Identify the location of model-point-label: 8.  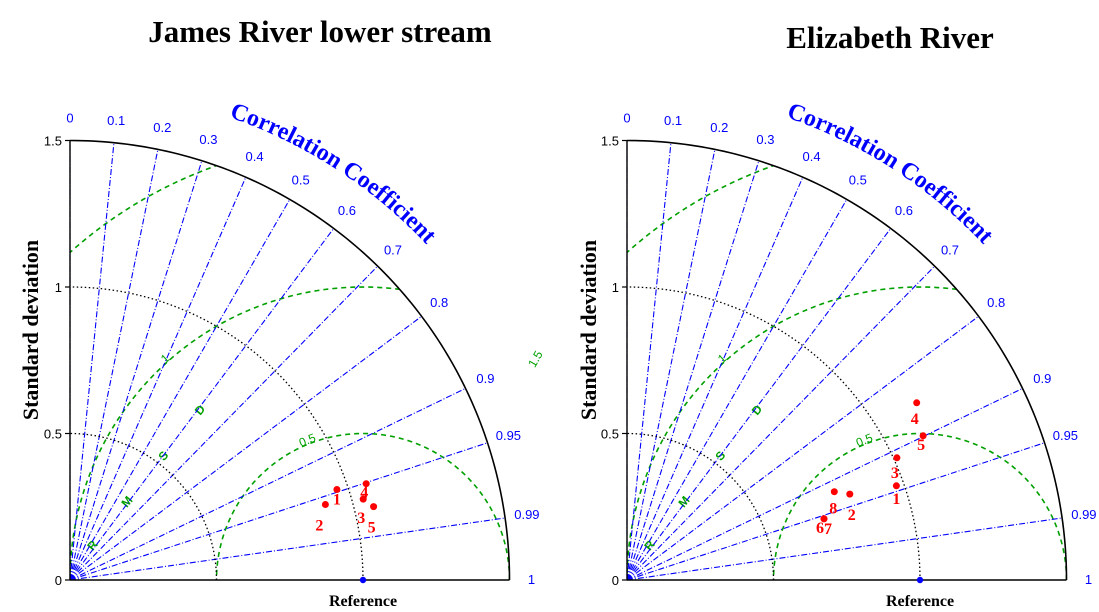
(833, 509).